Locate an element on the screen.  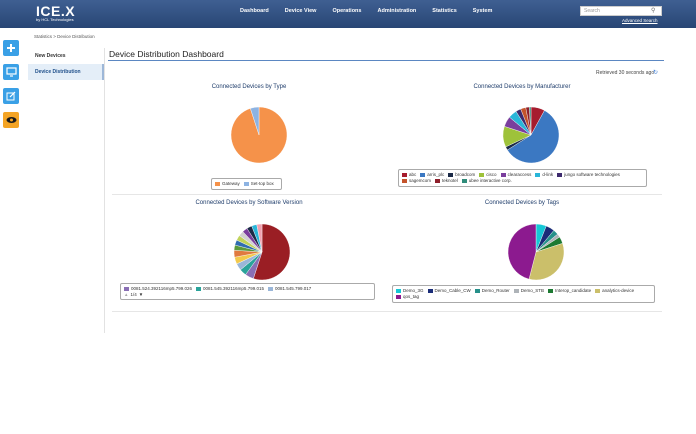
edit-icon is located at coordinates (11, 96).